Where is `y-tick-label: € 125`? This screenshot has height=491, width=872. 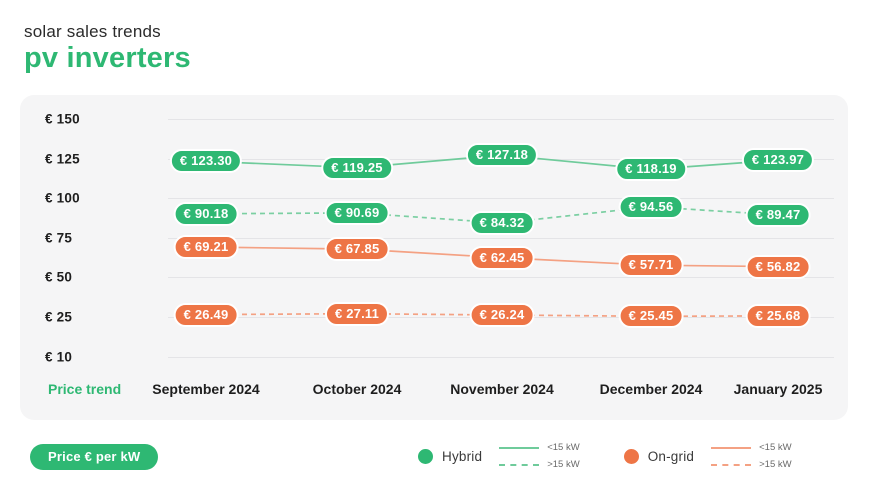
y-tick-label: € 125 is located at coordinates (62, 159).